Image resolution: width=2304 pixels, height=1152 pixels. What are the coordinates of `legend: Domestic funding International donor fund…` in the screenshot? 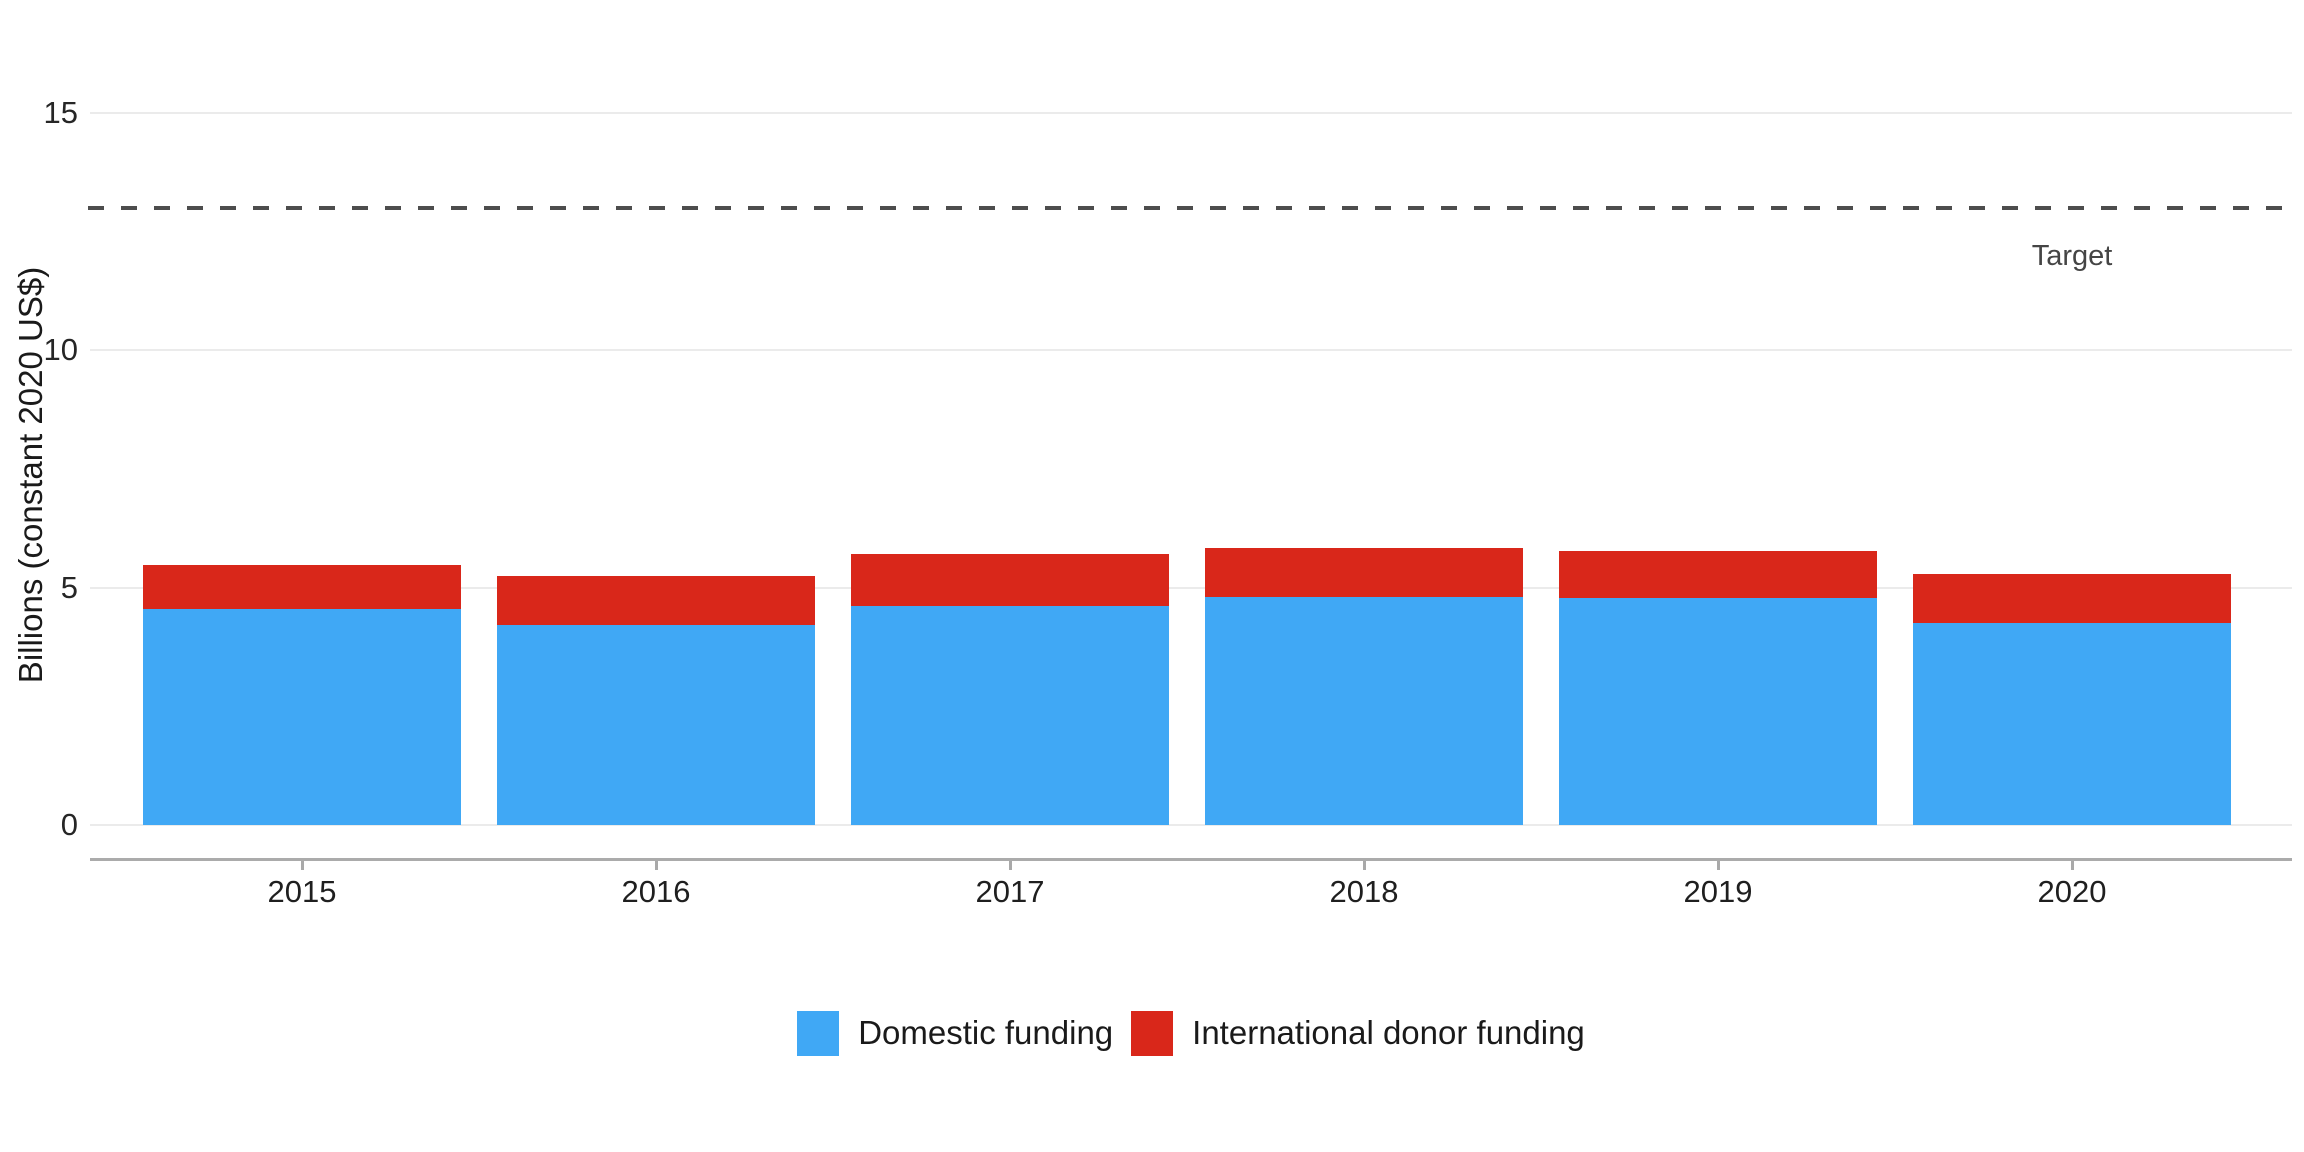 It's located at (1191, 1033).